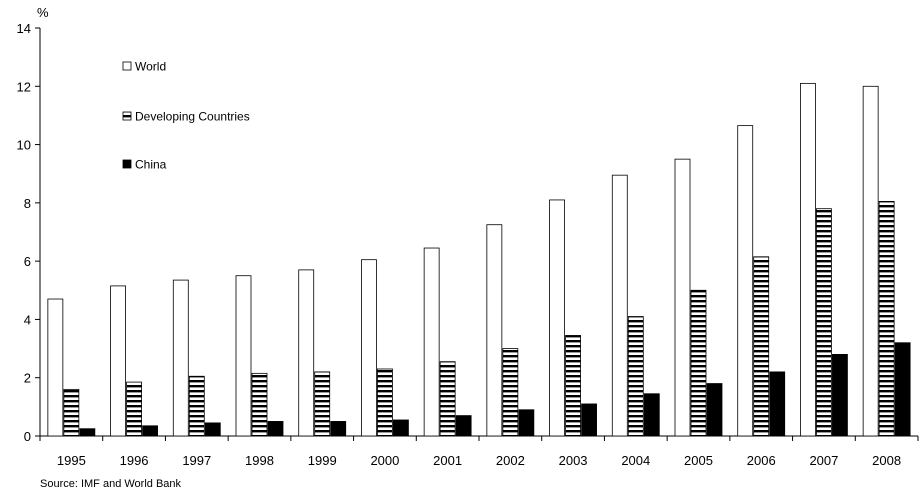 The height and width of the screenshot is (497, 919). Describe the element at coordinates (43, 12) in the screenshot. I see `y-unit-label: %` at that location.